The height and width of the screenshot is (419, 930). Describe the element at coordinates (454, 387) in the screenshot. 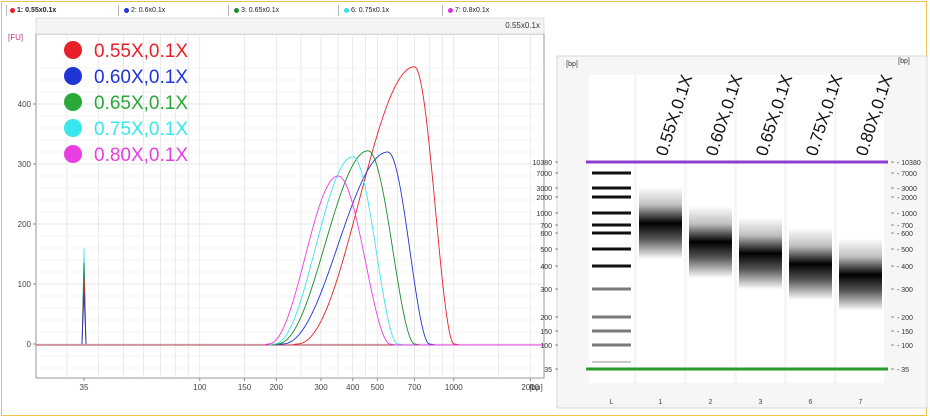

I see `x-tick-label: 1000` at that location.